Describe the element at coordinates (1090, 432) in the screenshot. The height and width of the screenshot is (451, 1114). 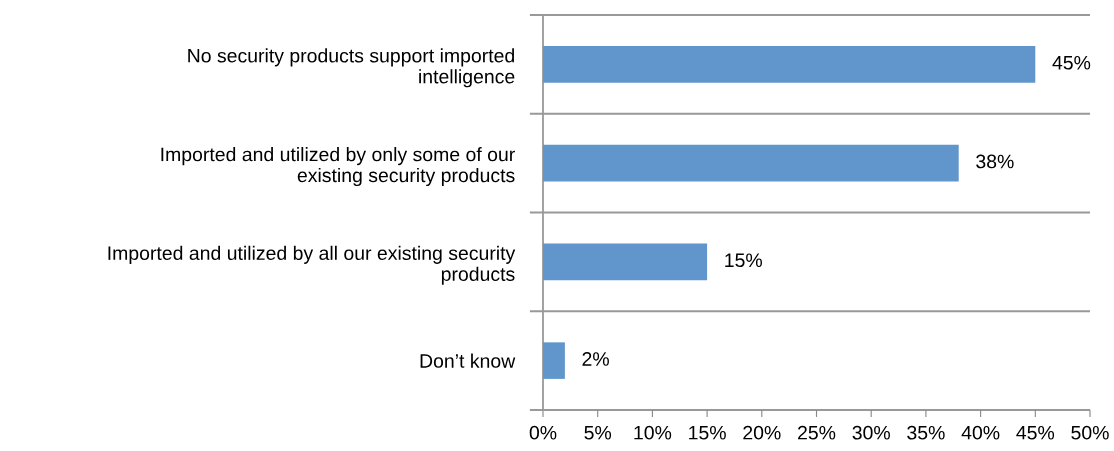
I see `x-tick-label: 50%` at that location.